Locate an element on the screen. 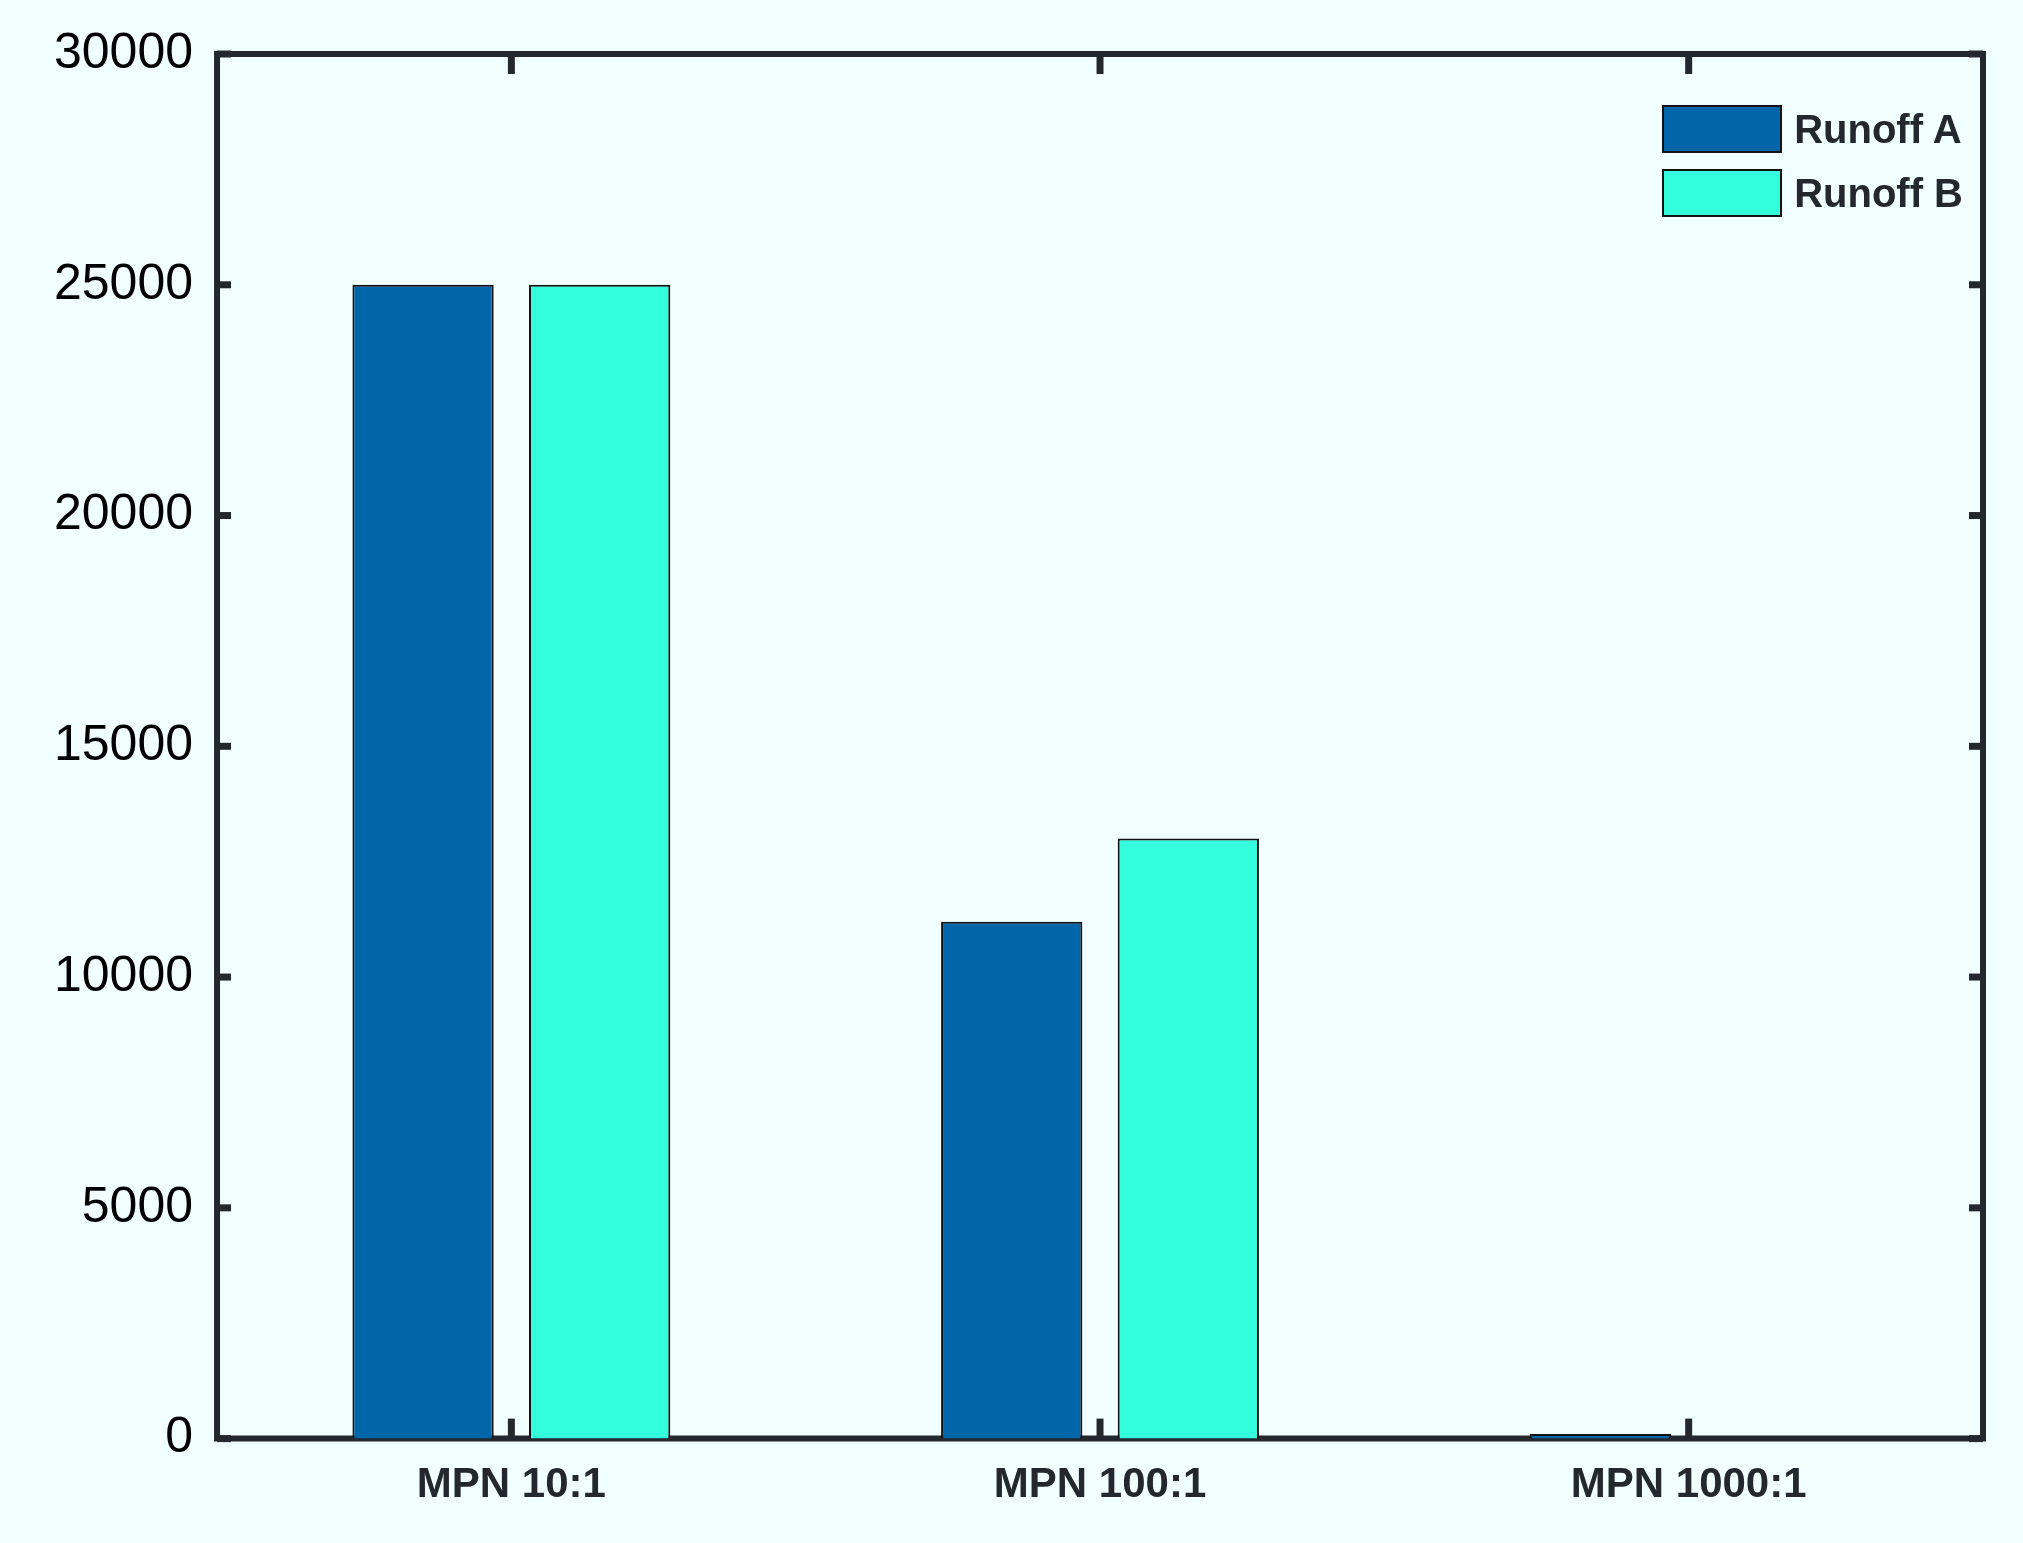  x-tick-label: MPN 10:1 is located at coordinates (511, 1483).